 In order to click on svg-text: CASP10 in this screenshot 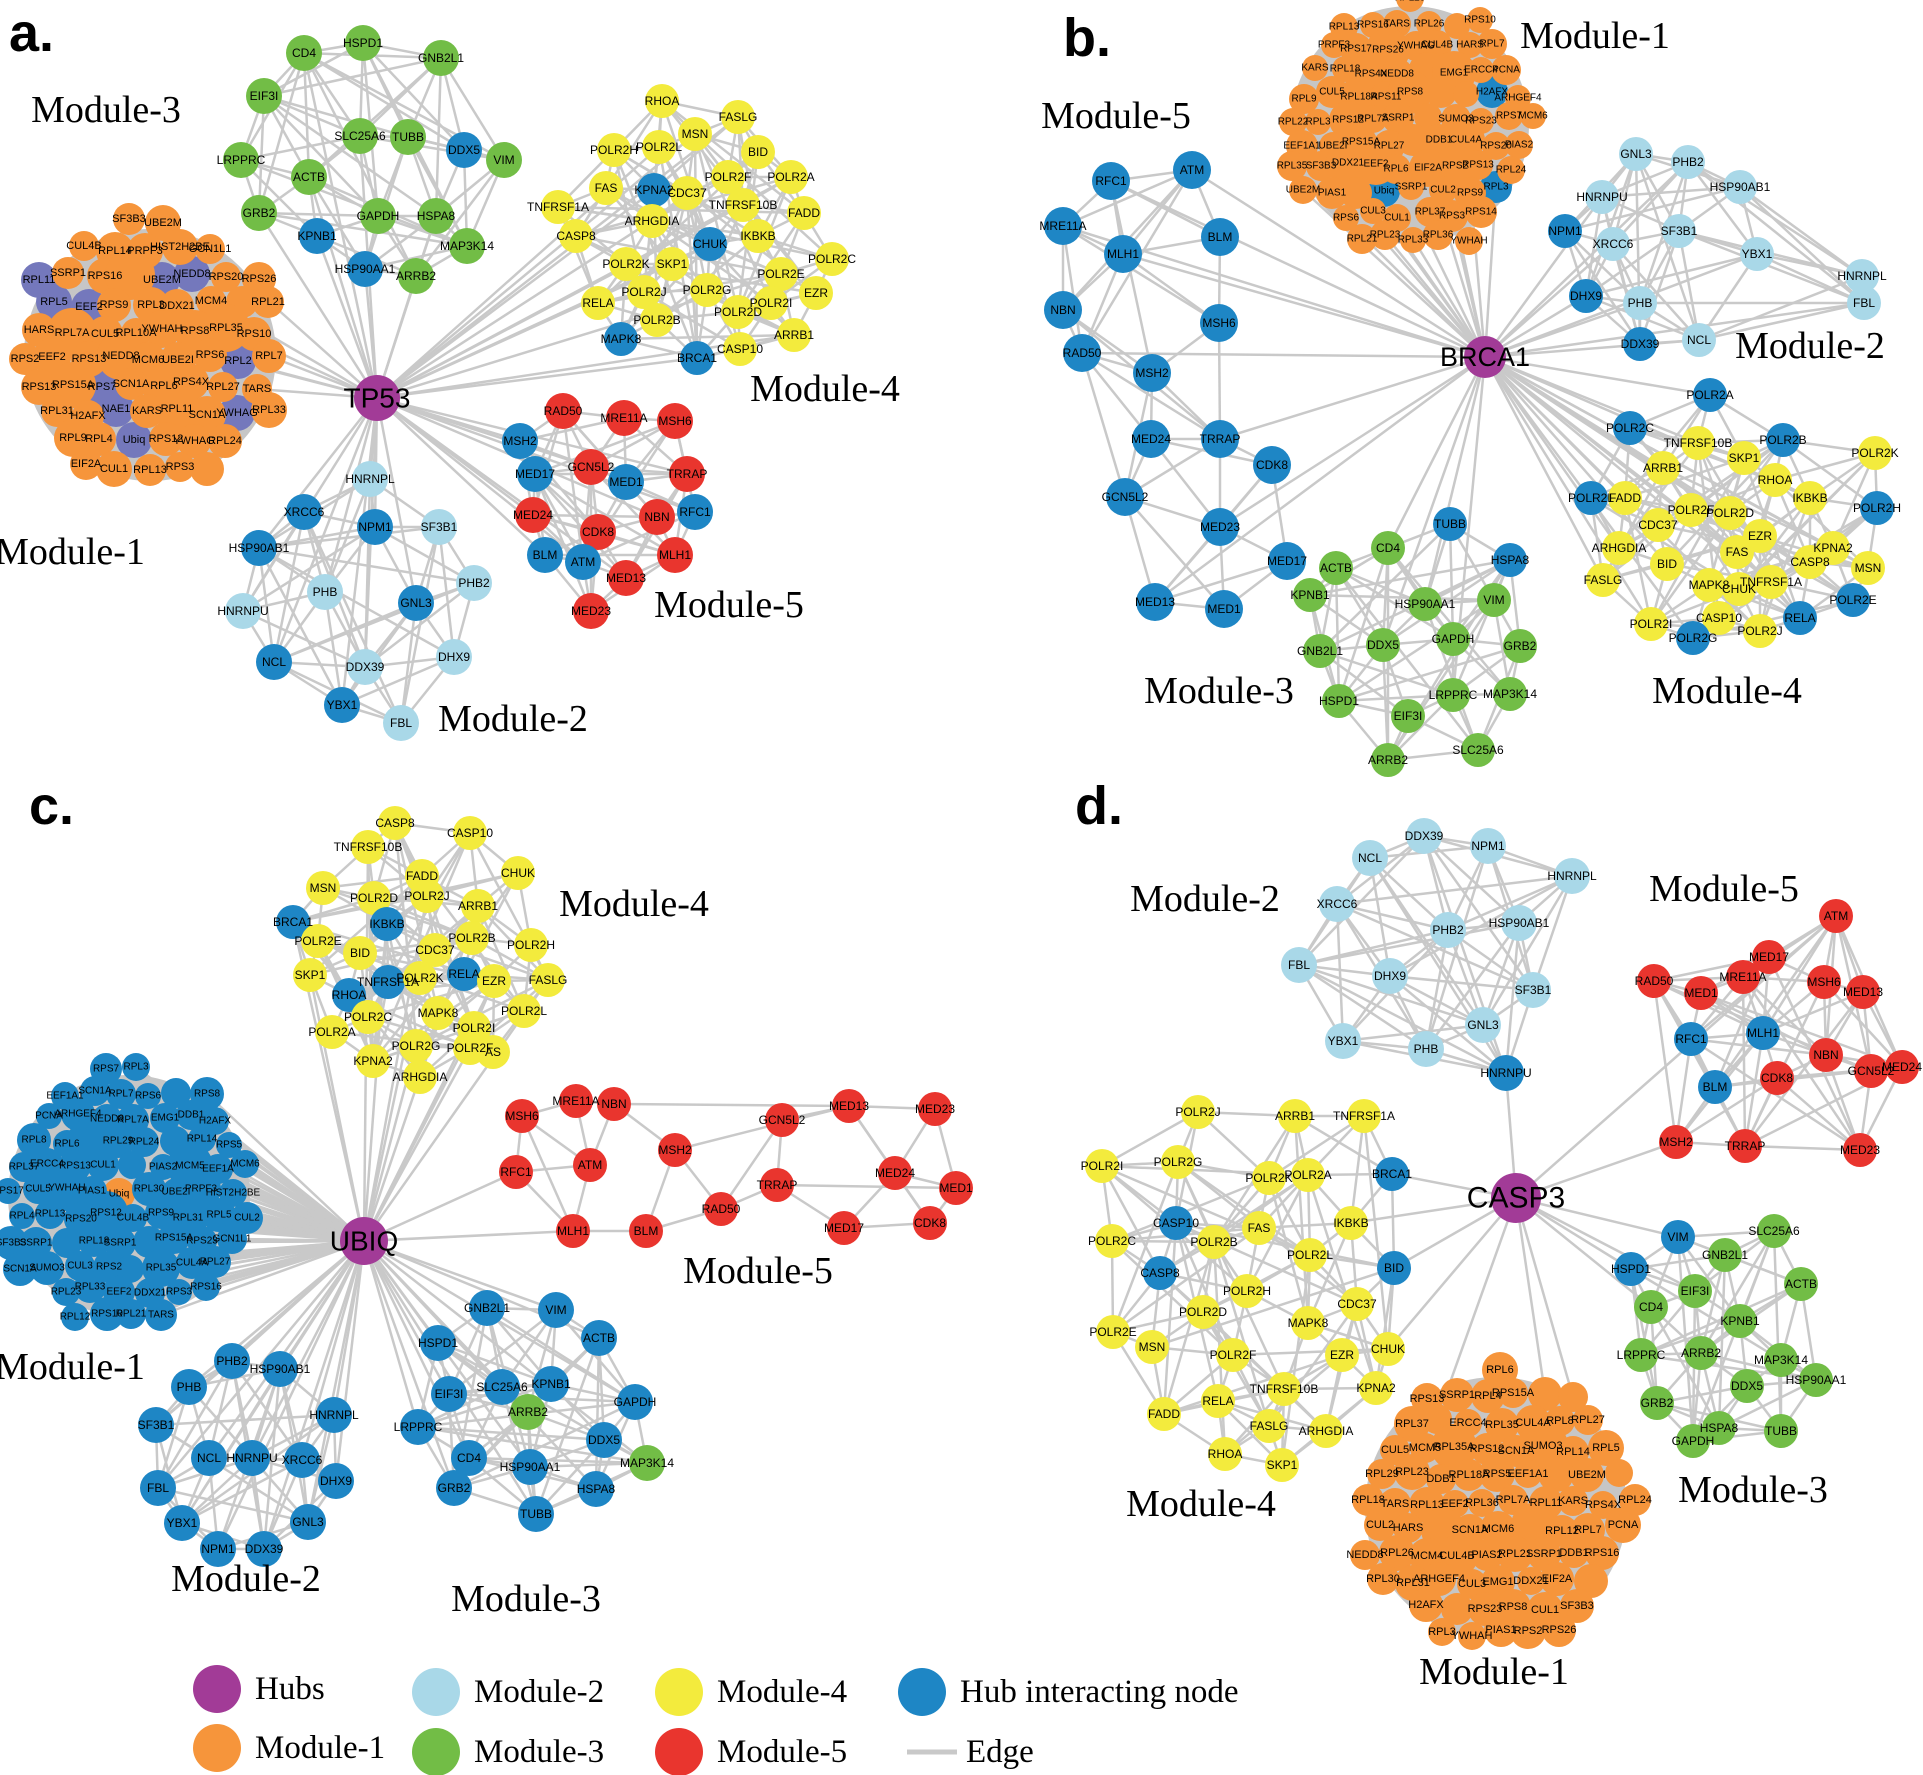, I will do `click(470, 833)`.